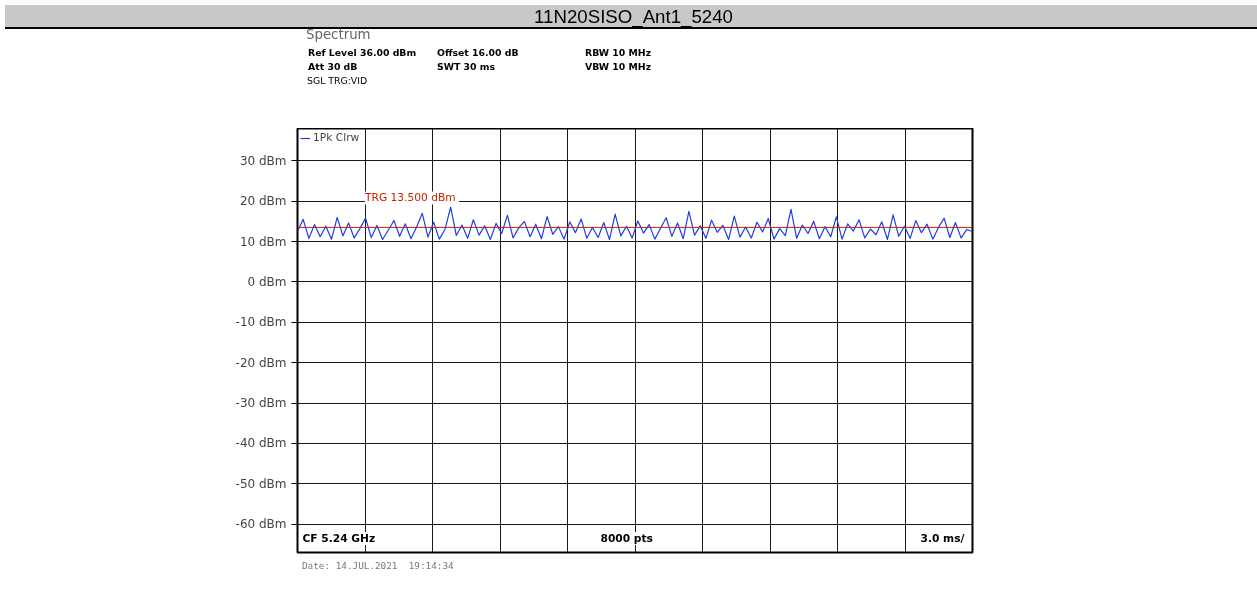 This screenshot has height=597, width=1257. I want to click on y-tick-label: -40 dBm, so click(261, 443).